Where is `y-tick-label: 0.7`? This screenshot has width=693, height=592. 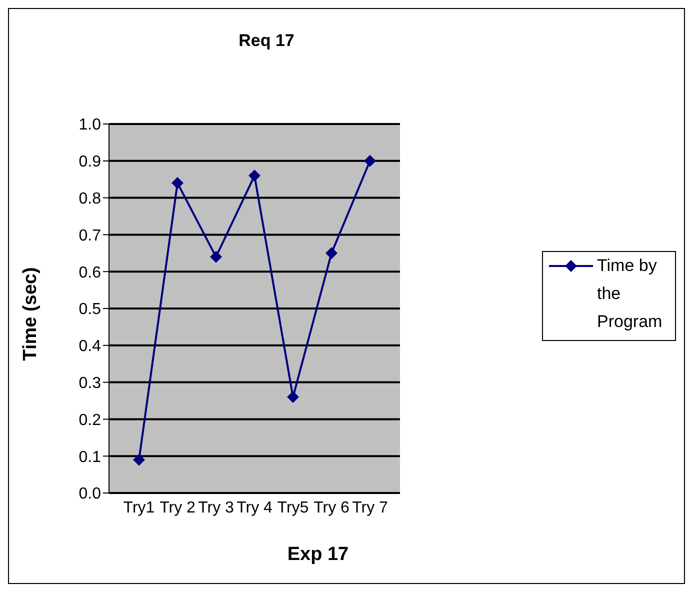
y-tick-label: 0.7 is located at coordinates (90, 235).